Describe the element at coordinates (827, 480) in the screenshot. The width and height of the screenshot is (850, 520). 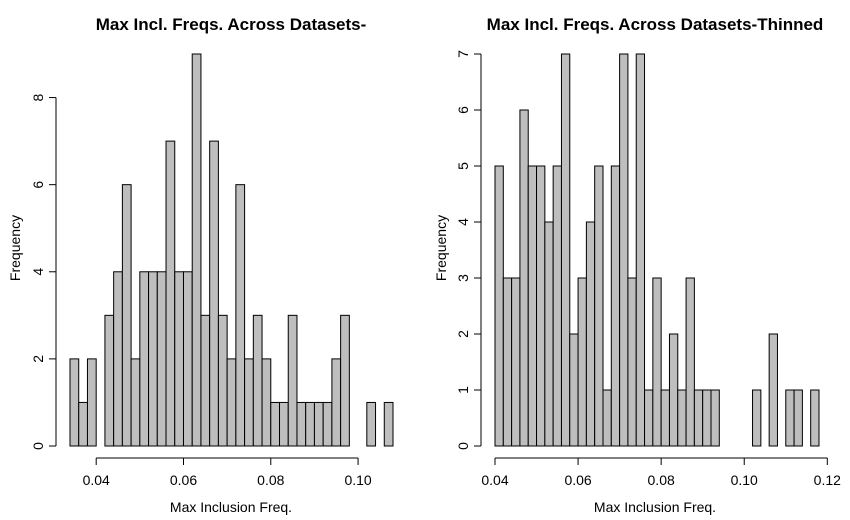
I see `x-tick-label-right-4: 0.12` at that location.